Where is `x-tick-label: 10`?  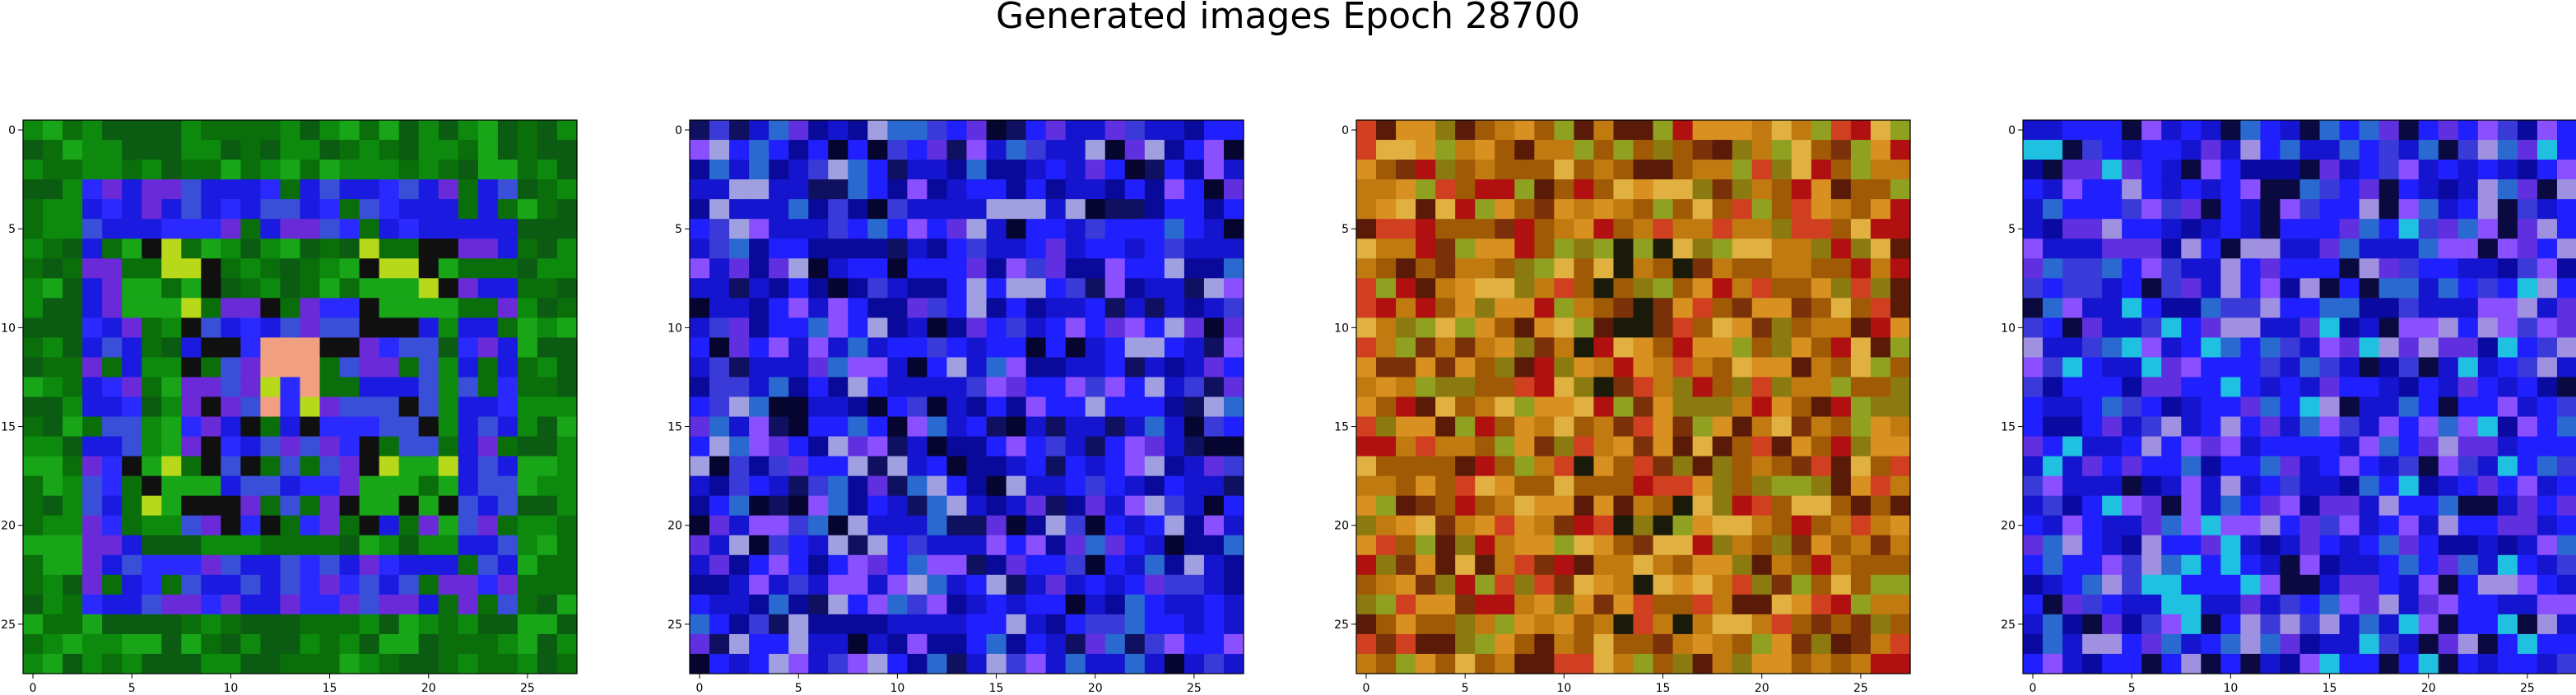 x-tick-label: 10 is located at coordinates (897, 688).